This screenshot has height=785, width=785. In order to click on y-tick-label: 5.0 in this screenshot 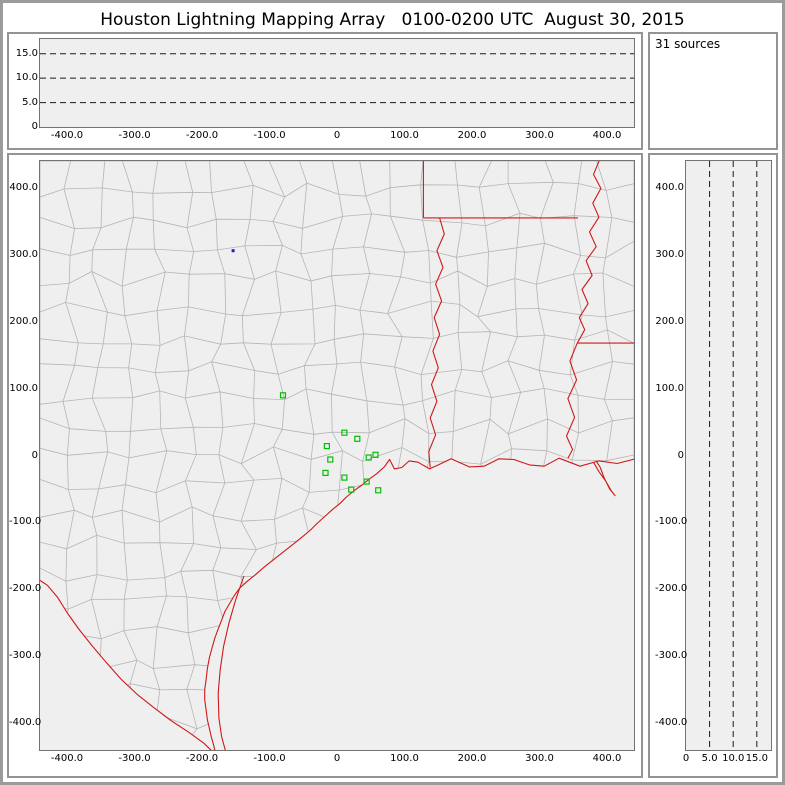, I will do `click(30, 102)`.